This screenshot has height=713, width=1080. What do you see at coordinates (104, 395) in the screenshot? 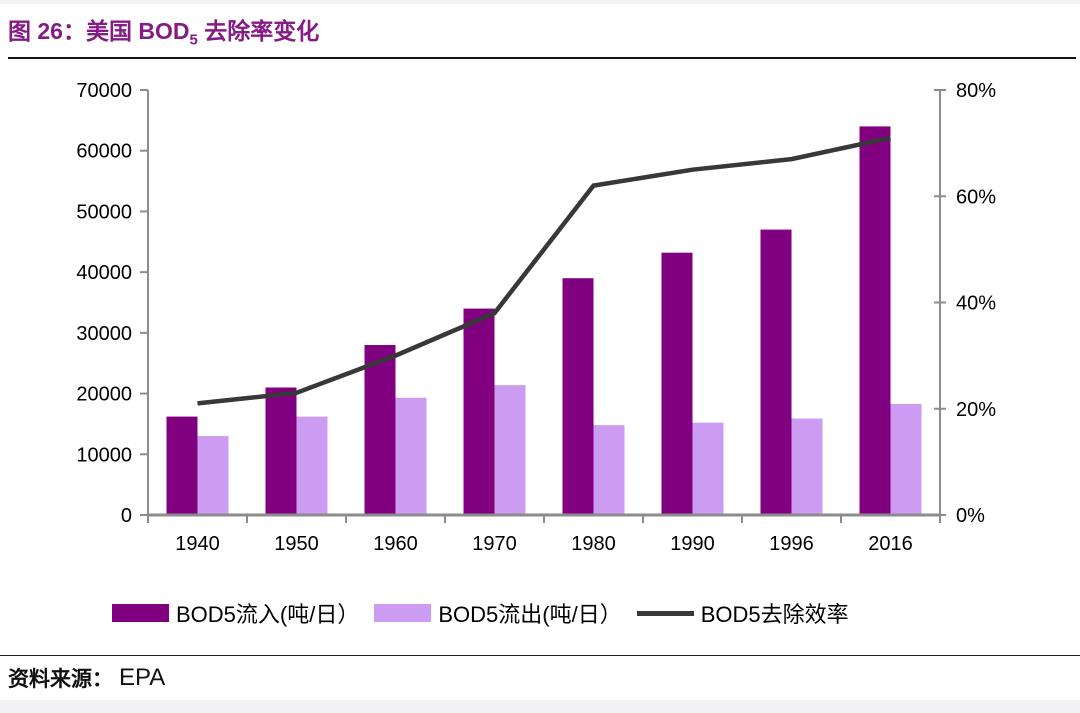
I see `left-axis-tick-label: 20000` at bounding box center [104, 395].